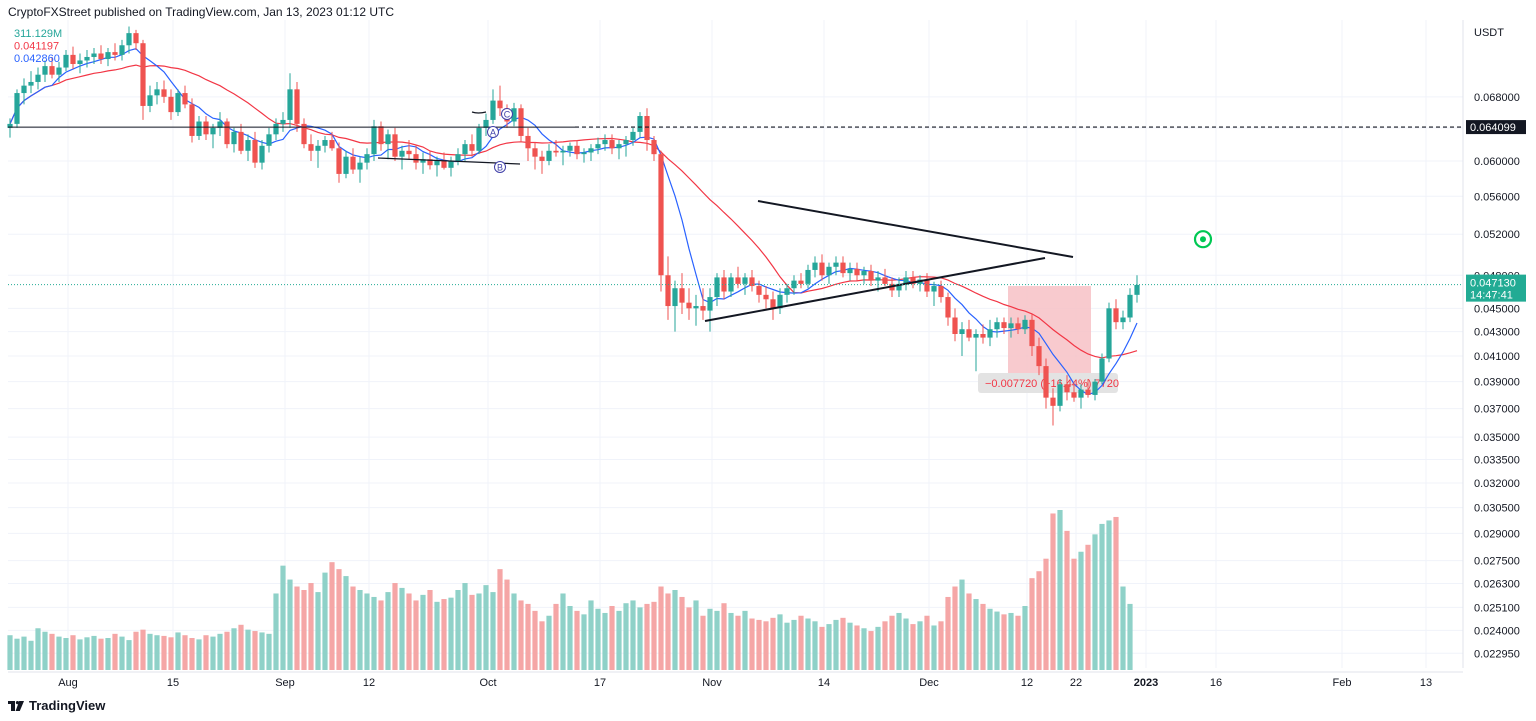  What do you see at coordinates (1076, 683) in the screenshot?
I see `time-tick-label: 22` at bounding box center [1076, 683].